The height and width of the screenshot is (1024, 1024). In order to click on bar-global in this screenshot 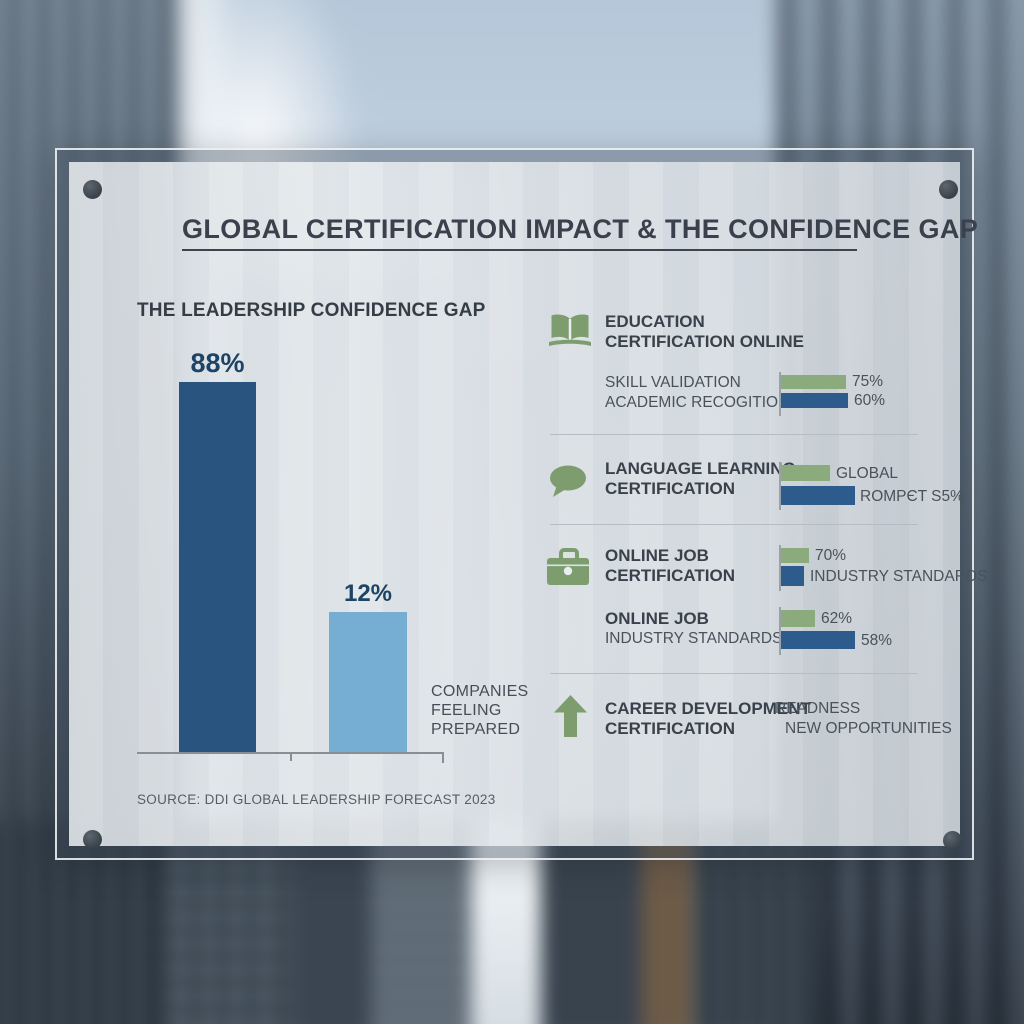, I will do `click(805, 473)`.